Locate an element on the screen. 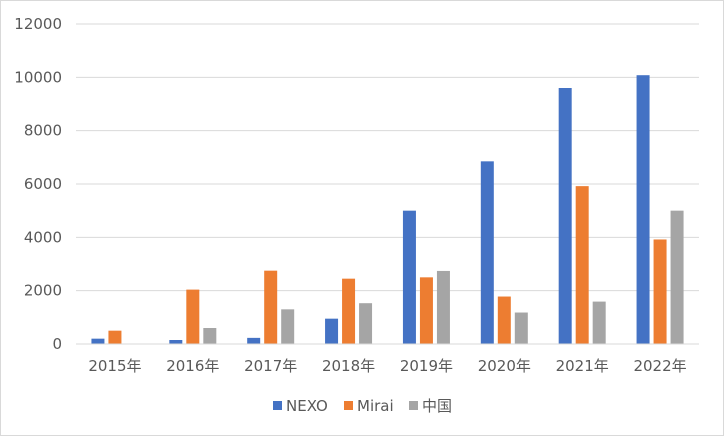 The width and height of the screenshot is (724, 436). bar-NEXO-2022年 is located at coordinates (643, 209).